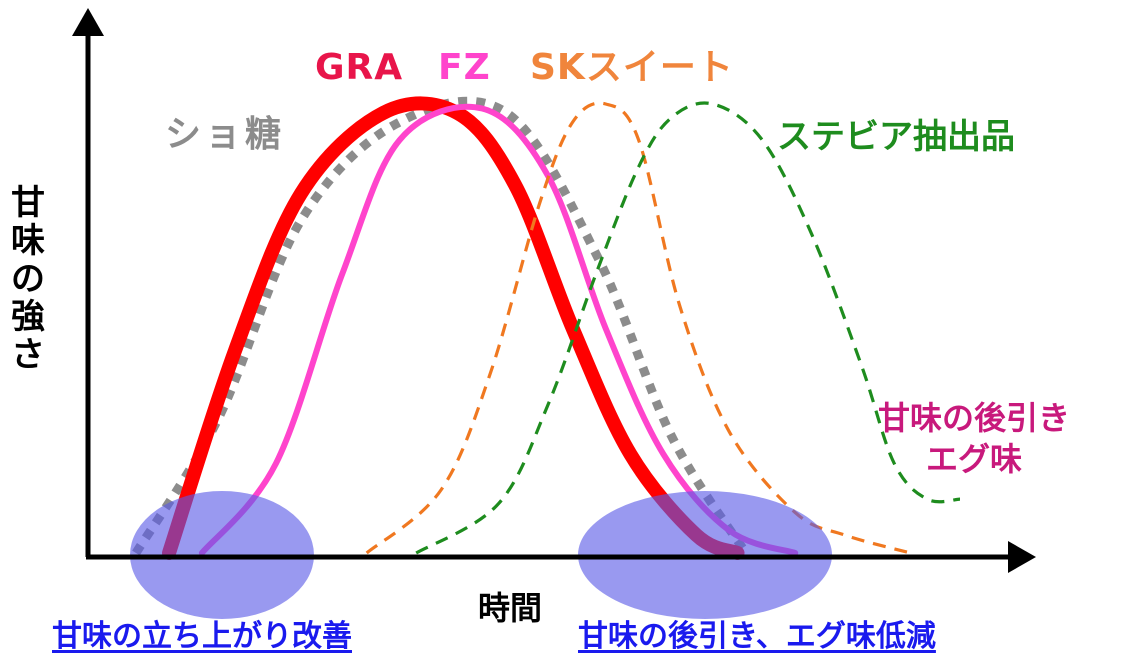 The width and height of the screenshot is (1128, 660). I want to click on annotation-aftertaste: 甘味の後引き エグ味, so click(974, 439).